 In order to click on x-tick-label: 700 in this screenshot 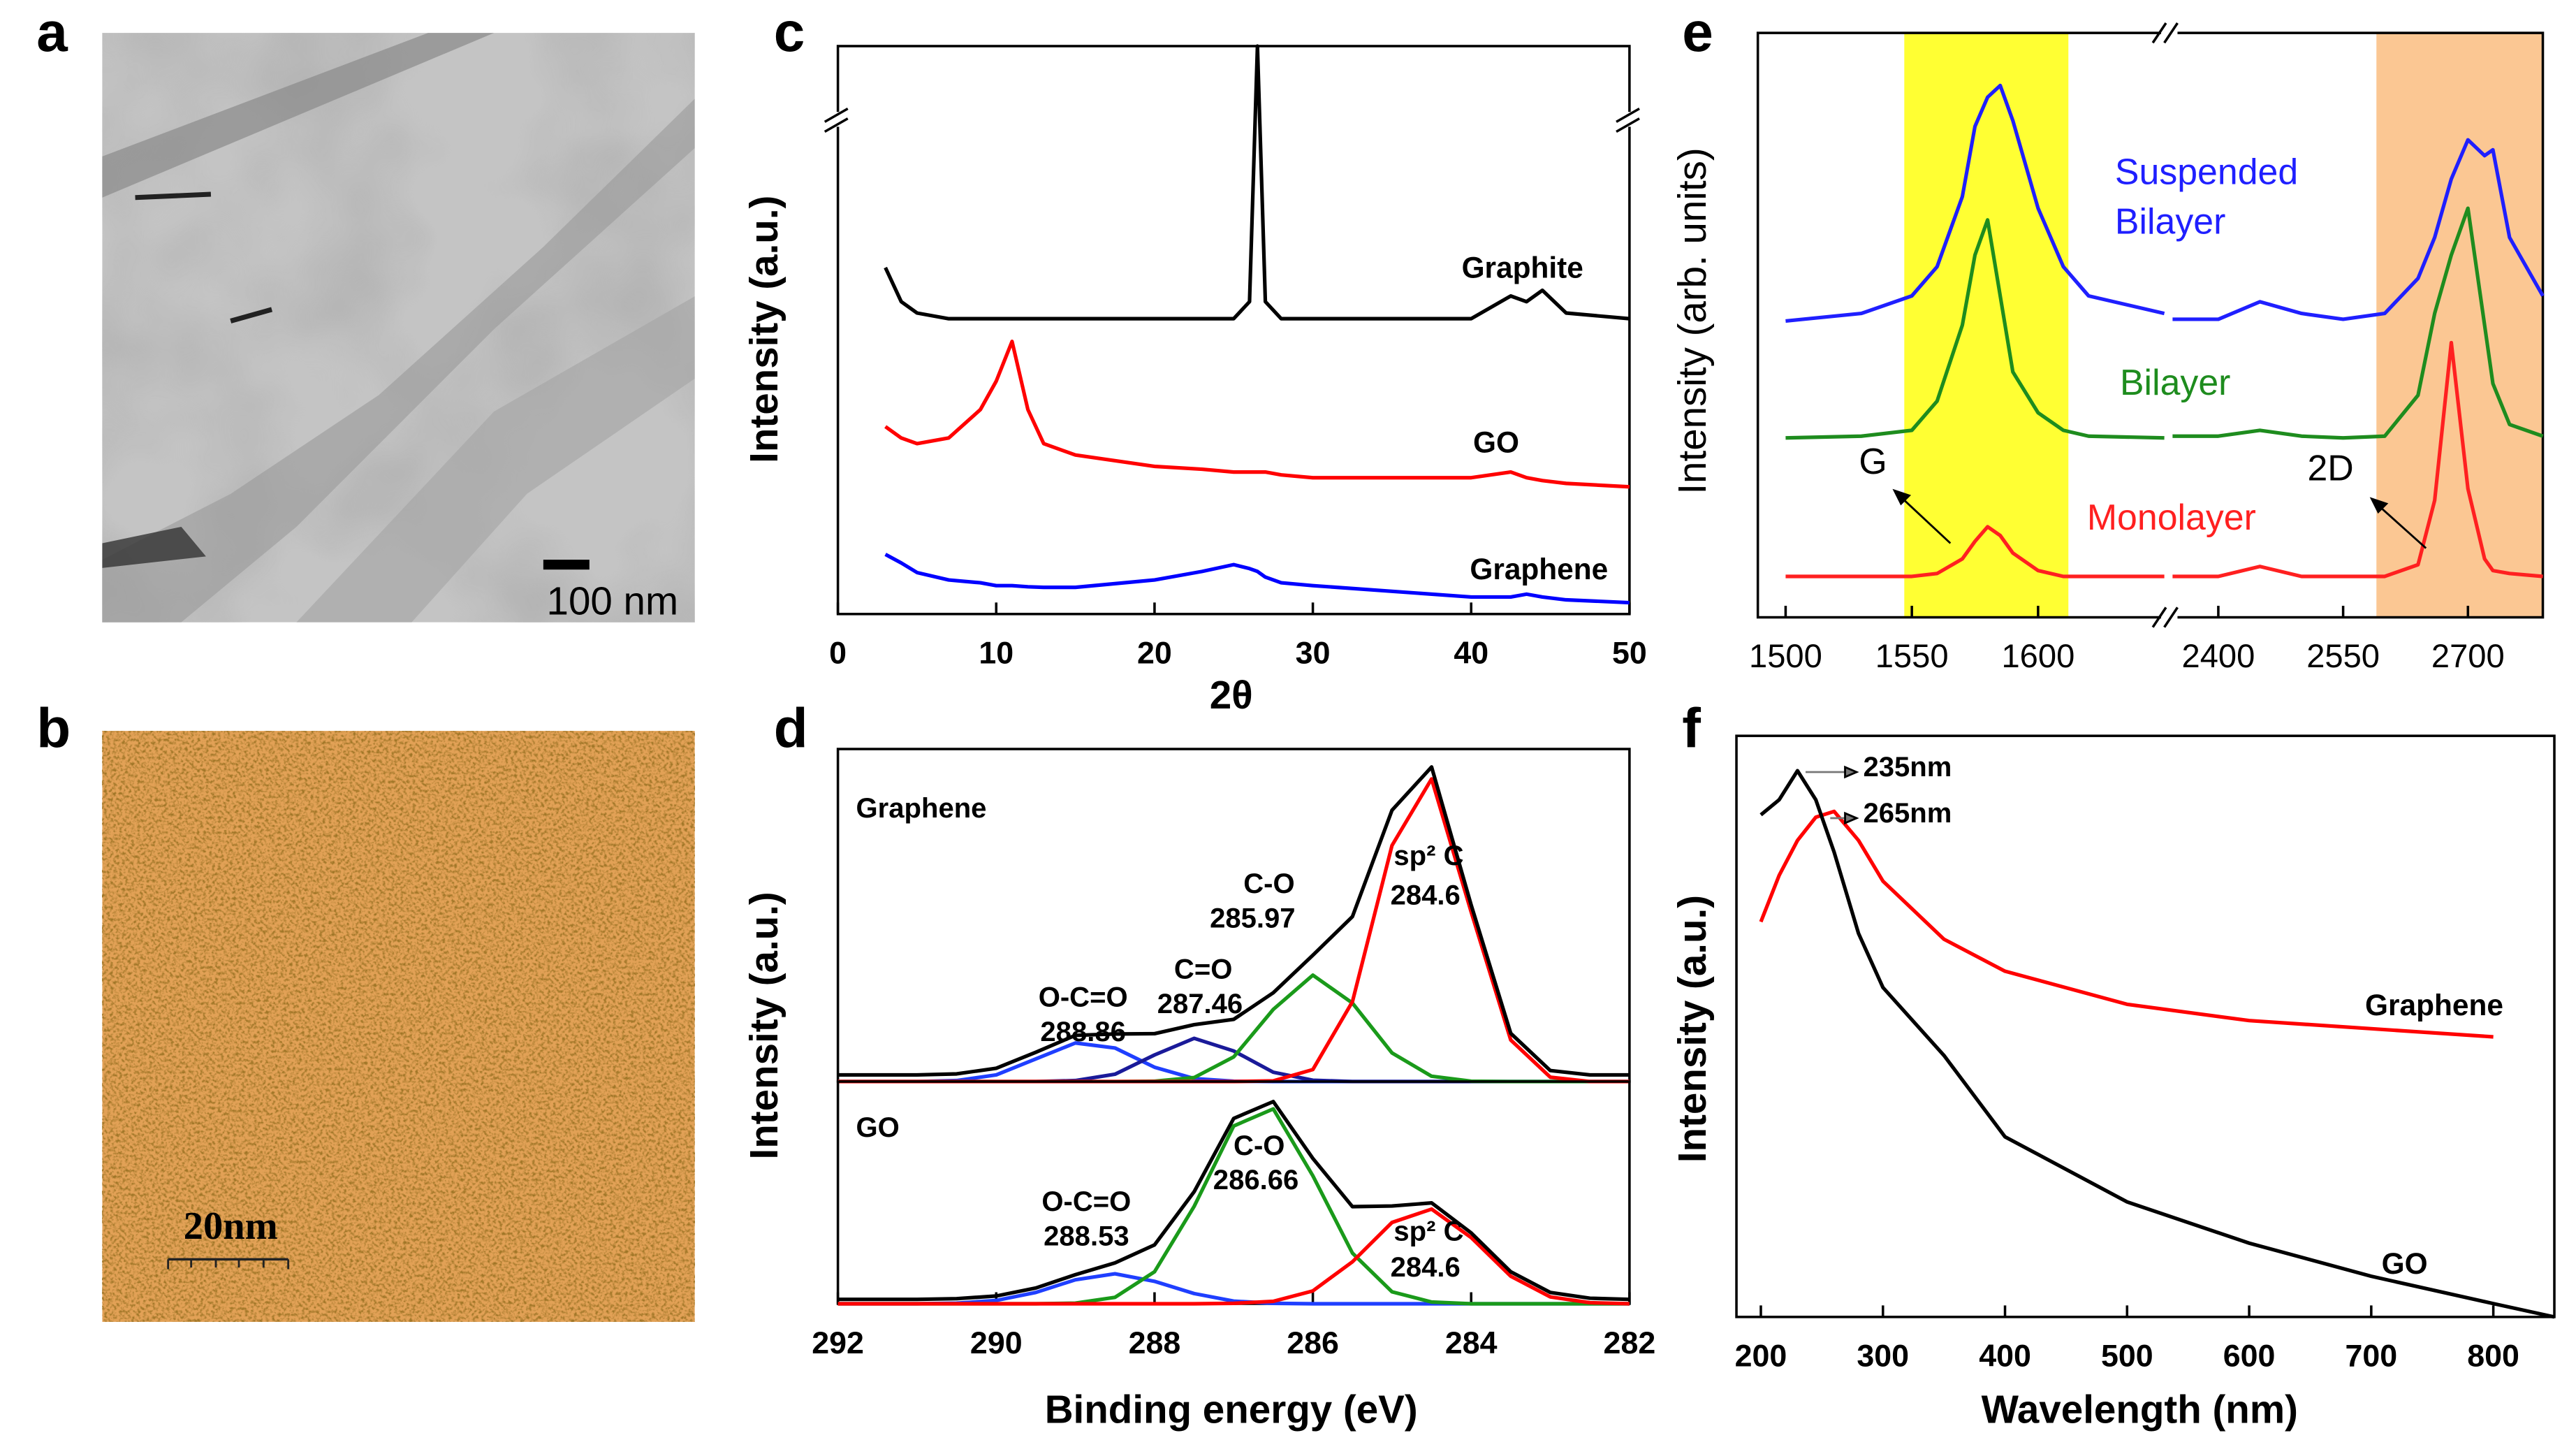, I will do `click(2372, 1357)`.